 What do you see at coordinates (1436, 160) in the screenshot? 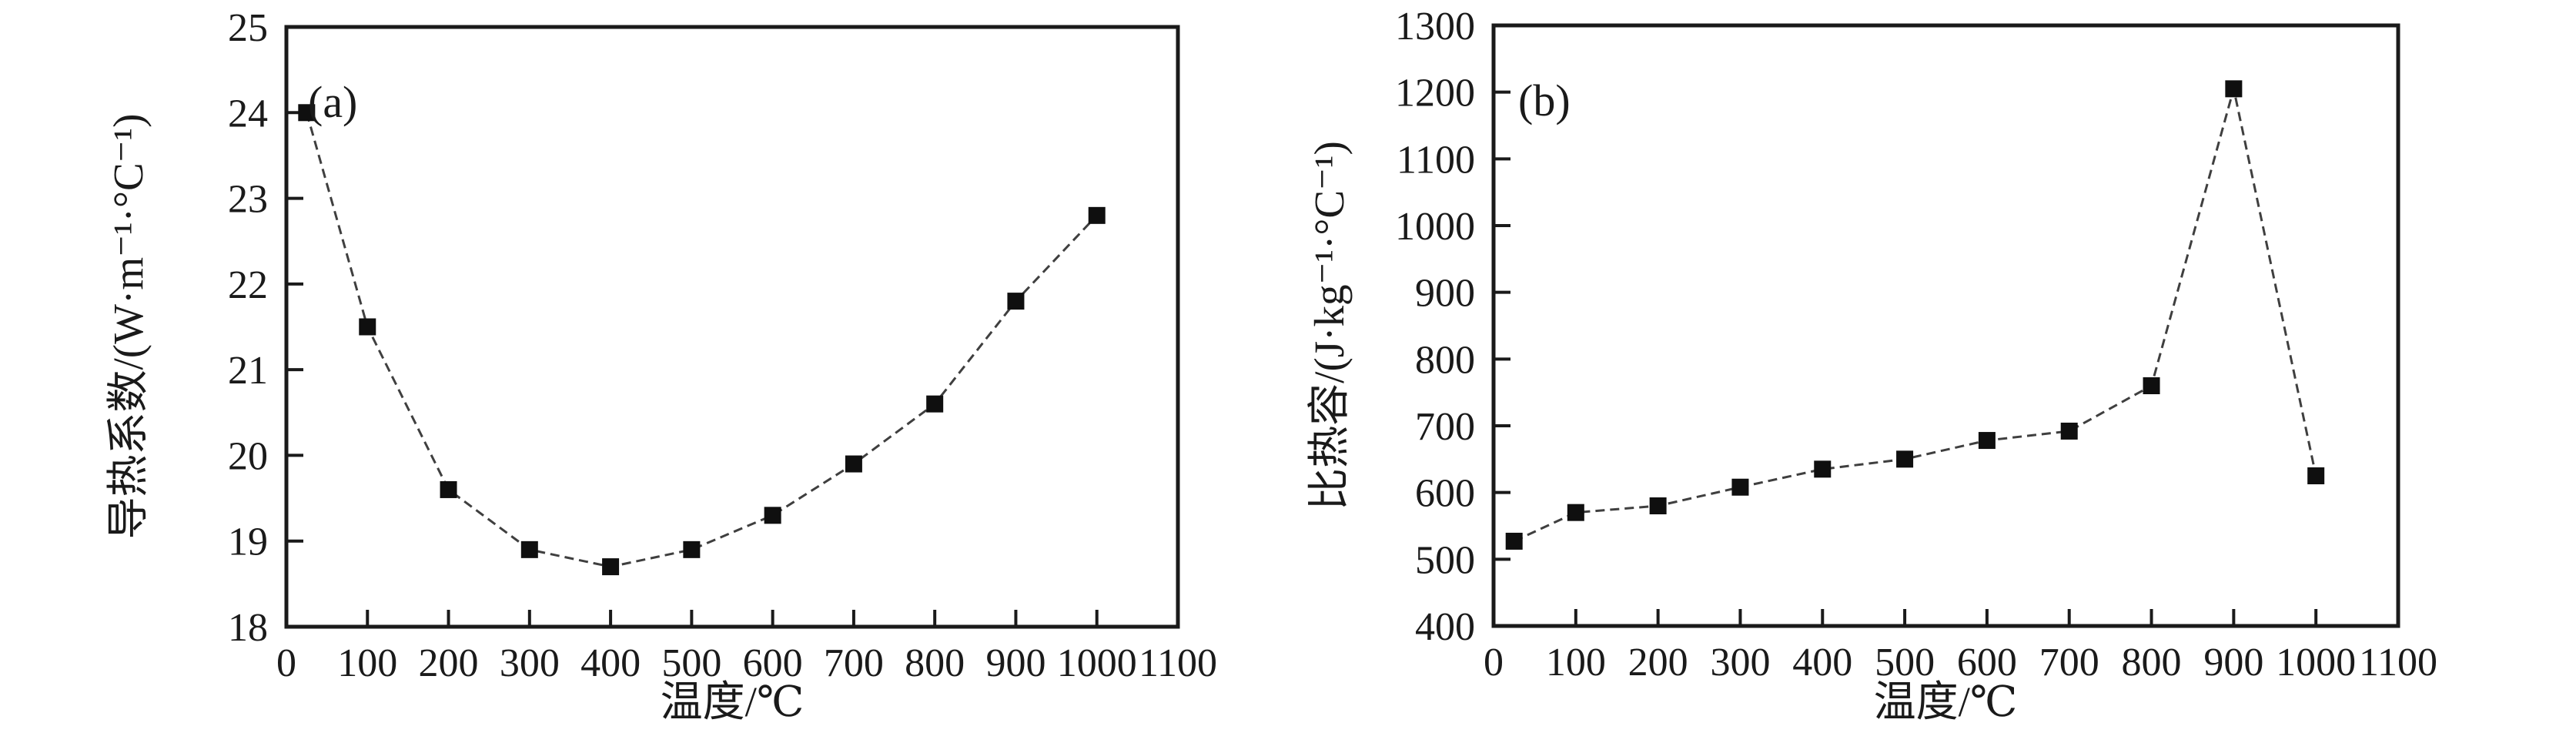
I see `y-tick-label: 1100` at bounding box center [1436, 160].